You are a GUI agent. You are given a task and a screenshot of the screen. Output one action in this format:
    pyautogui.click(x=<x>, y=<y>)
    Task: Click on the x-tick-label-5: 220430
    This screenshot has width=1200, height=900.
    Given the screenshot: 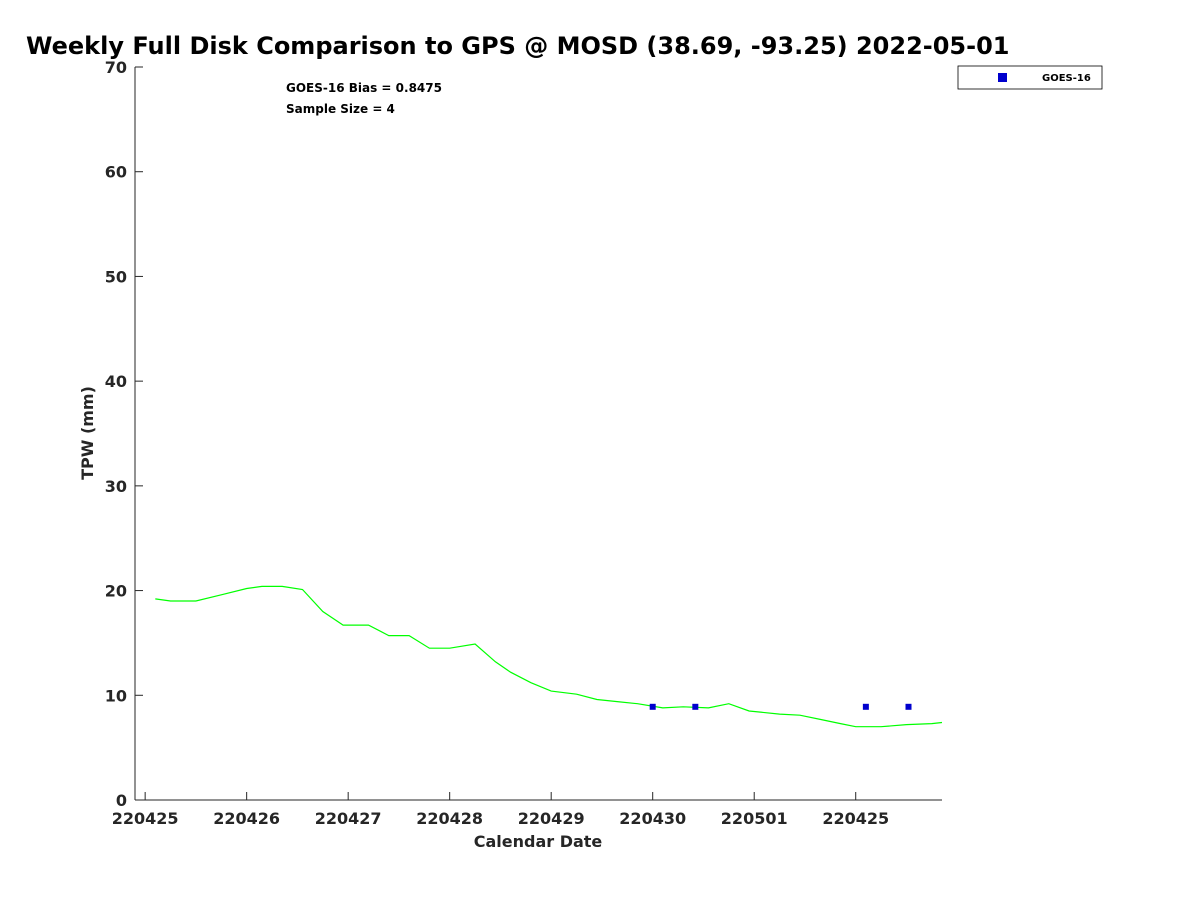 What is the action you would take?
    pyautogui.click(x=652, y=818)
    